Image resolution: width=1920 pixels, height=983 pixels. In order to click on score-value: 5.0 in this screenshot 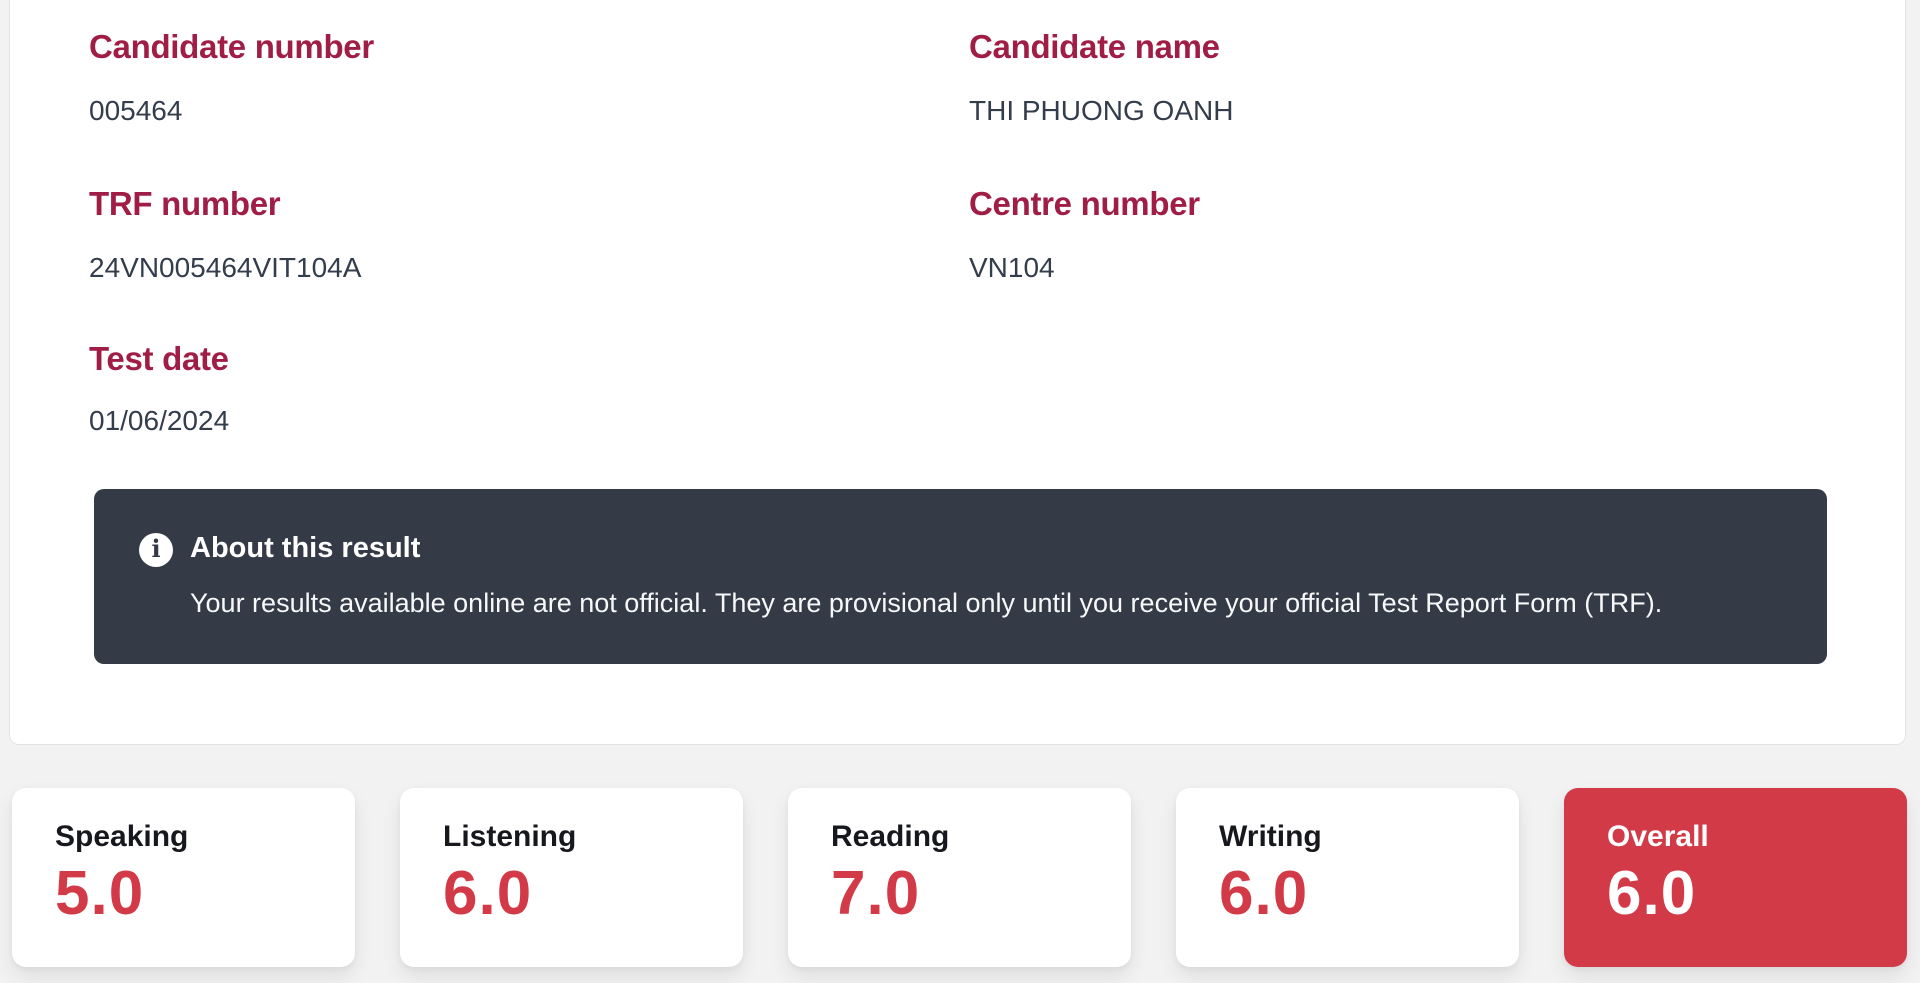, I will do `click(100, 893)`.